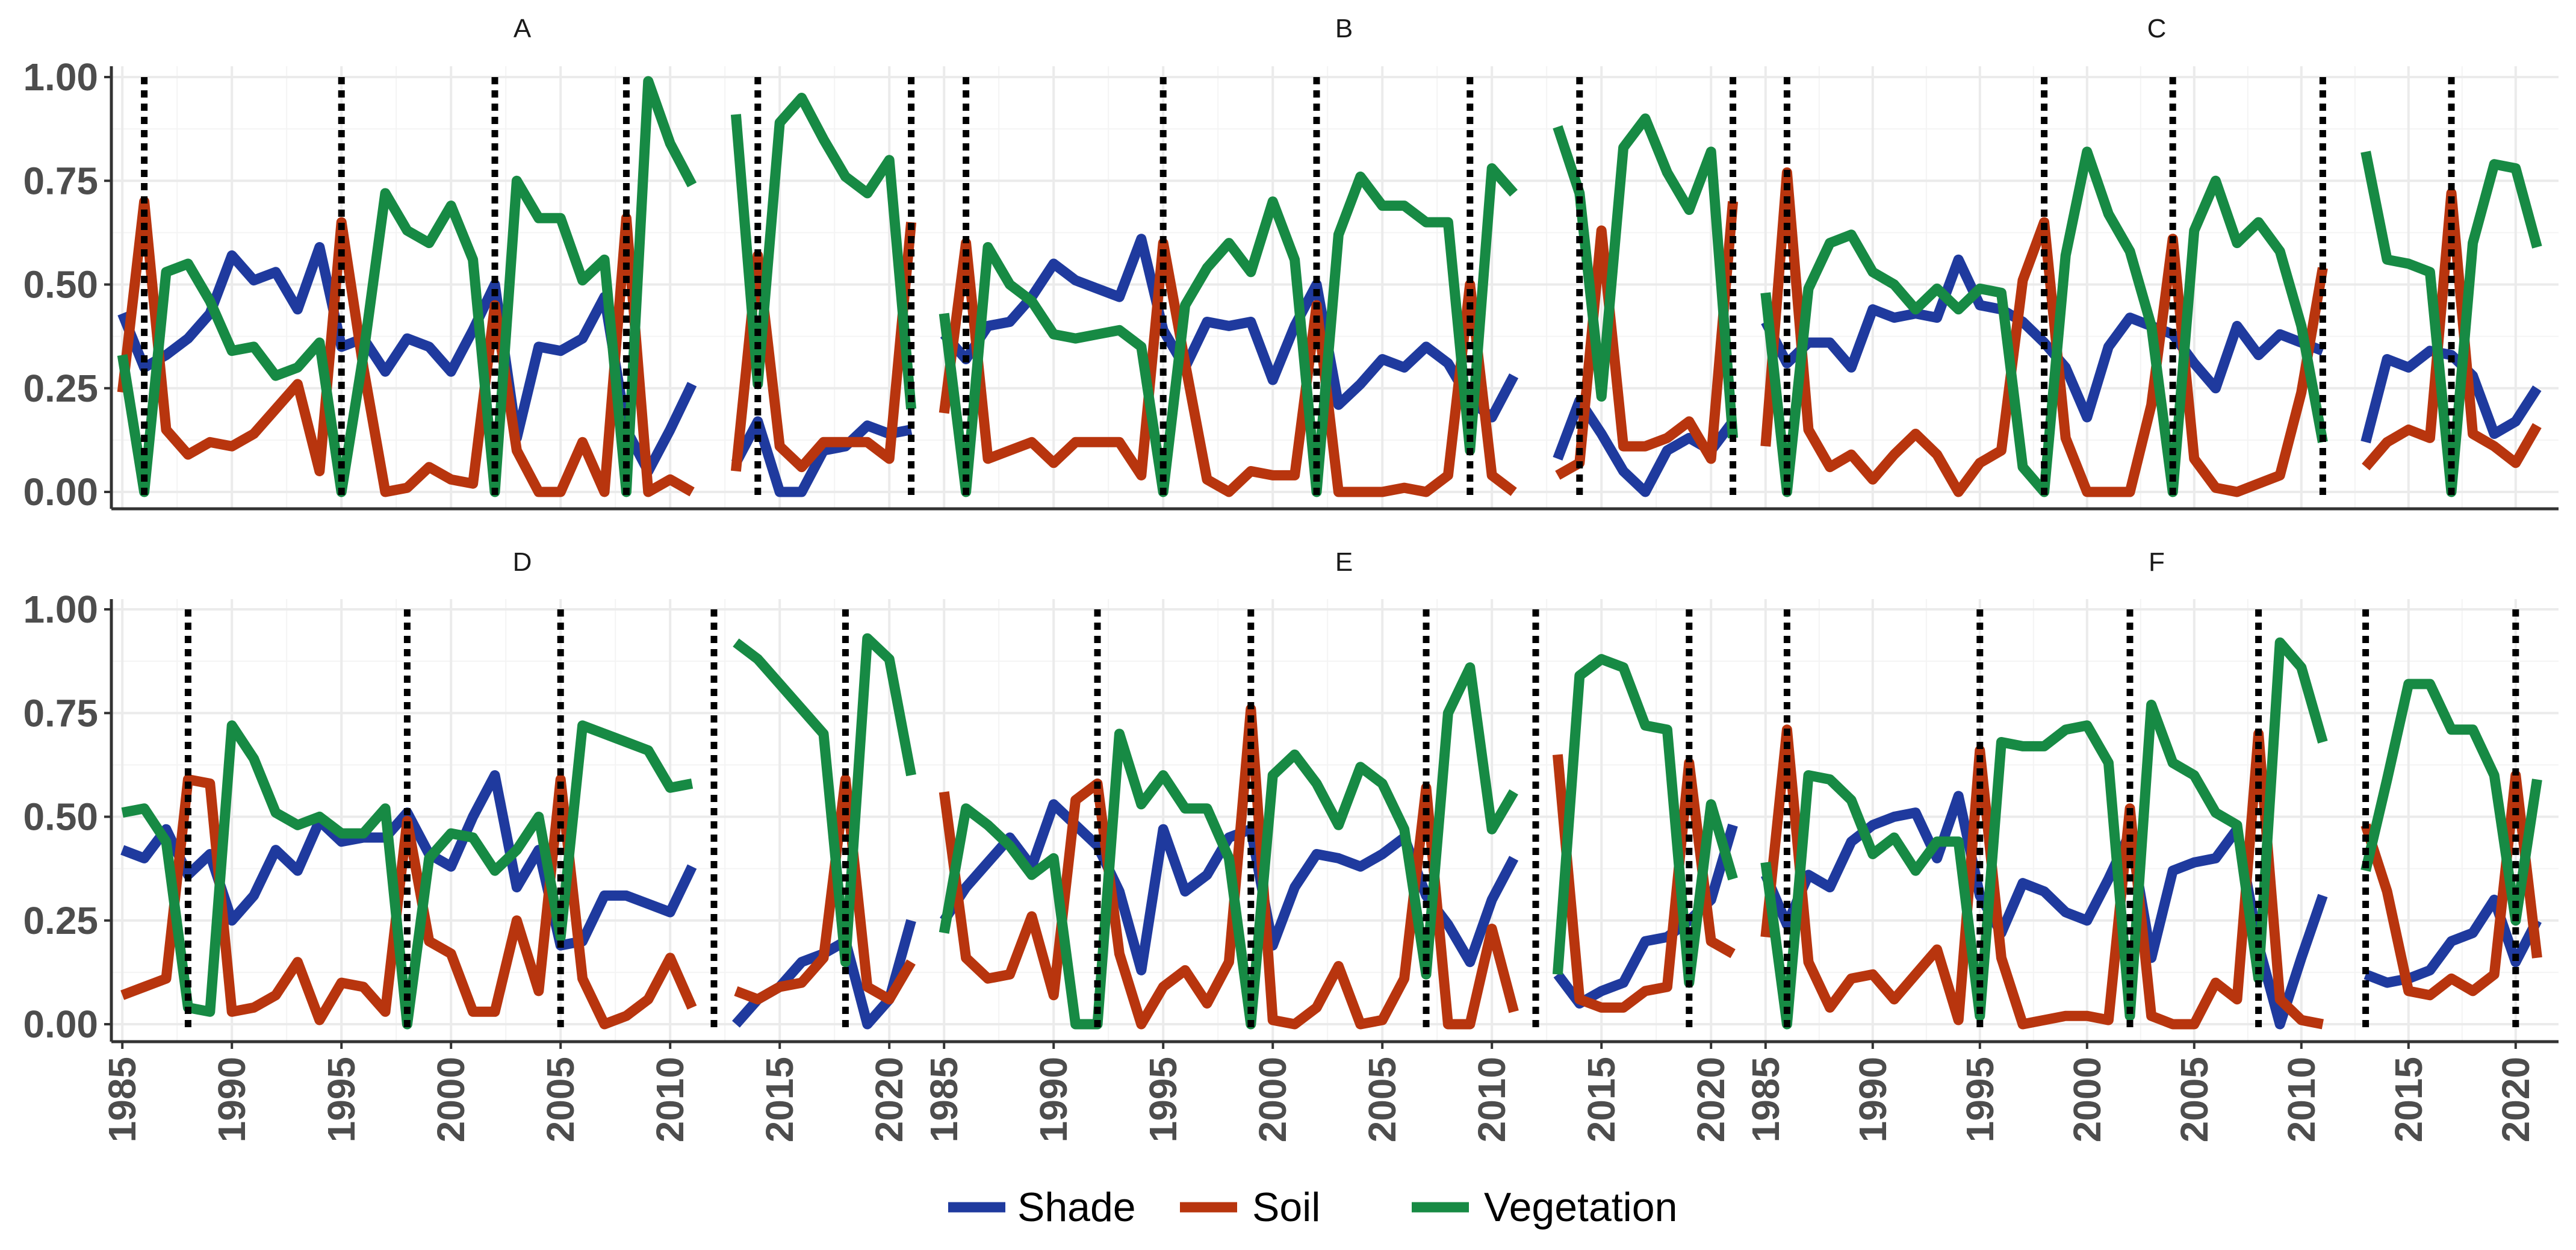 This screenshot has height=1250, width=2576. What do you see at coordinates (2157, 562) in the screenshot?
I see `panel-f-title: F` at bounding box center [2157, 562].